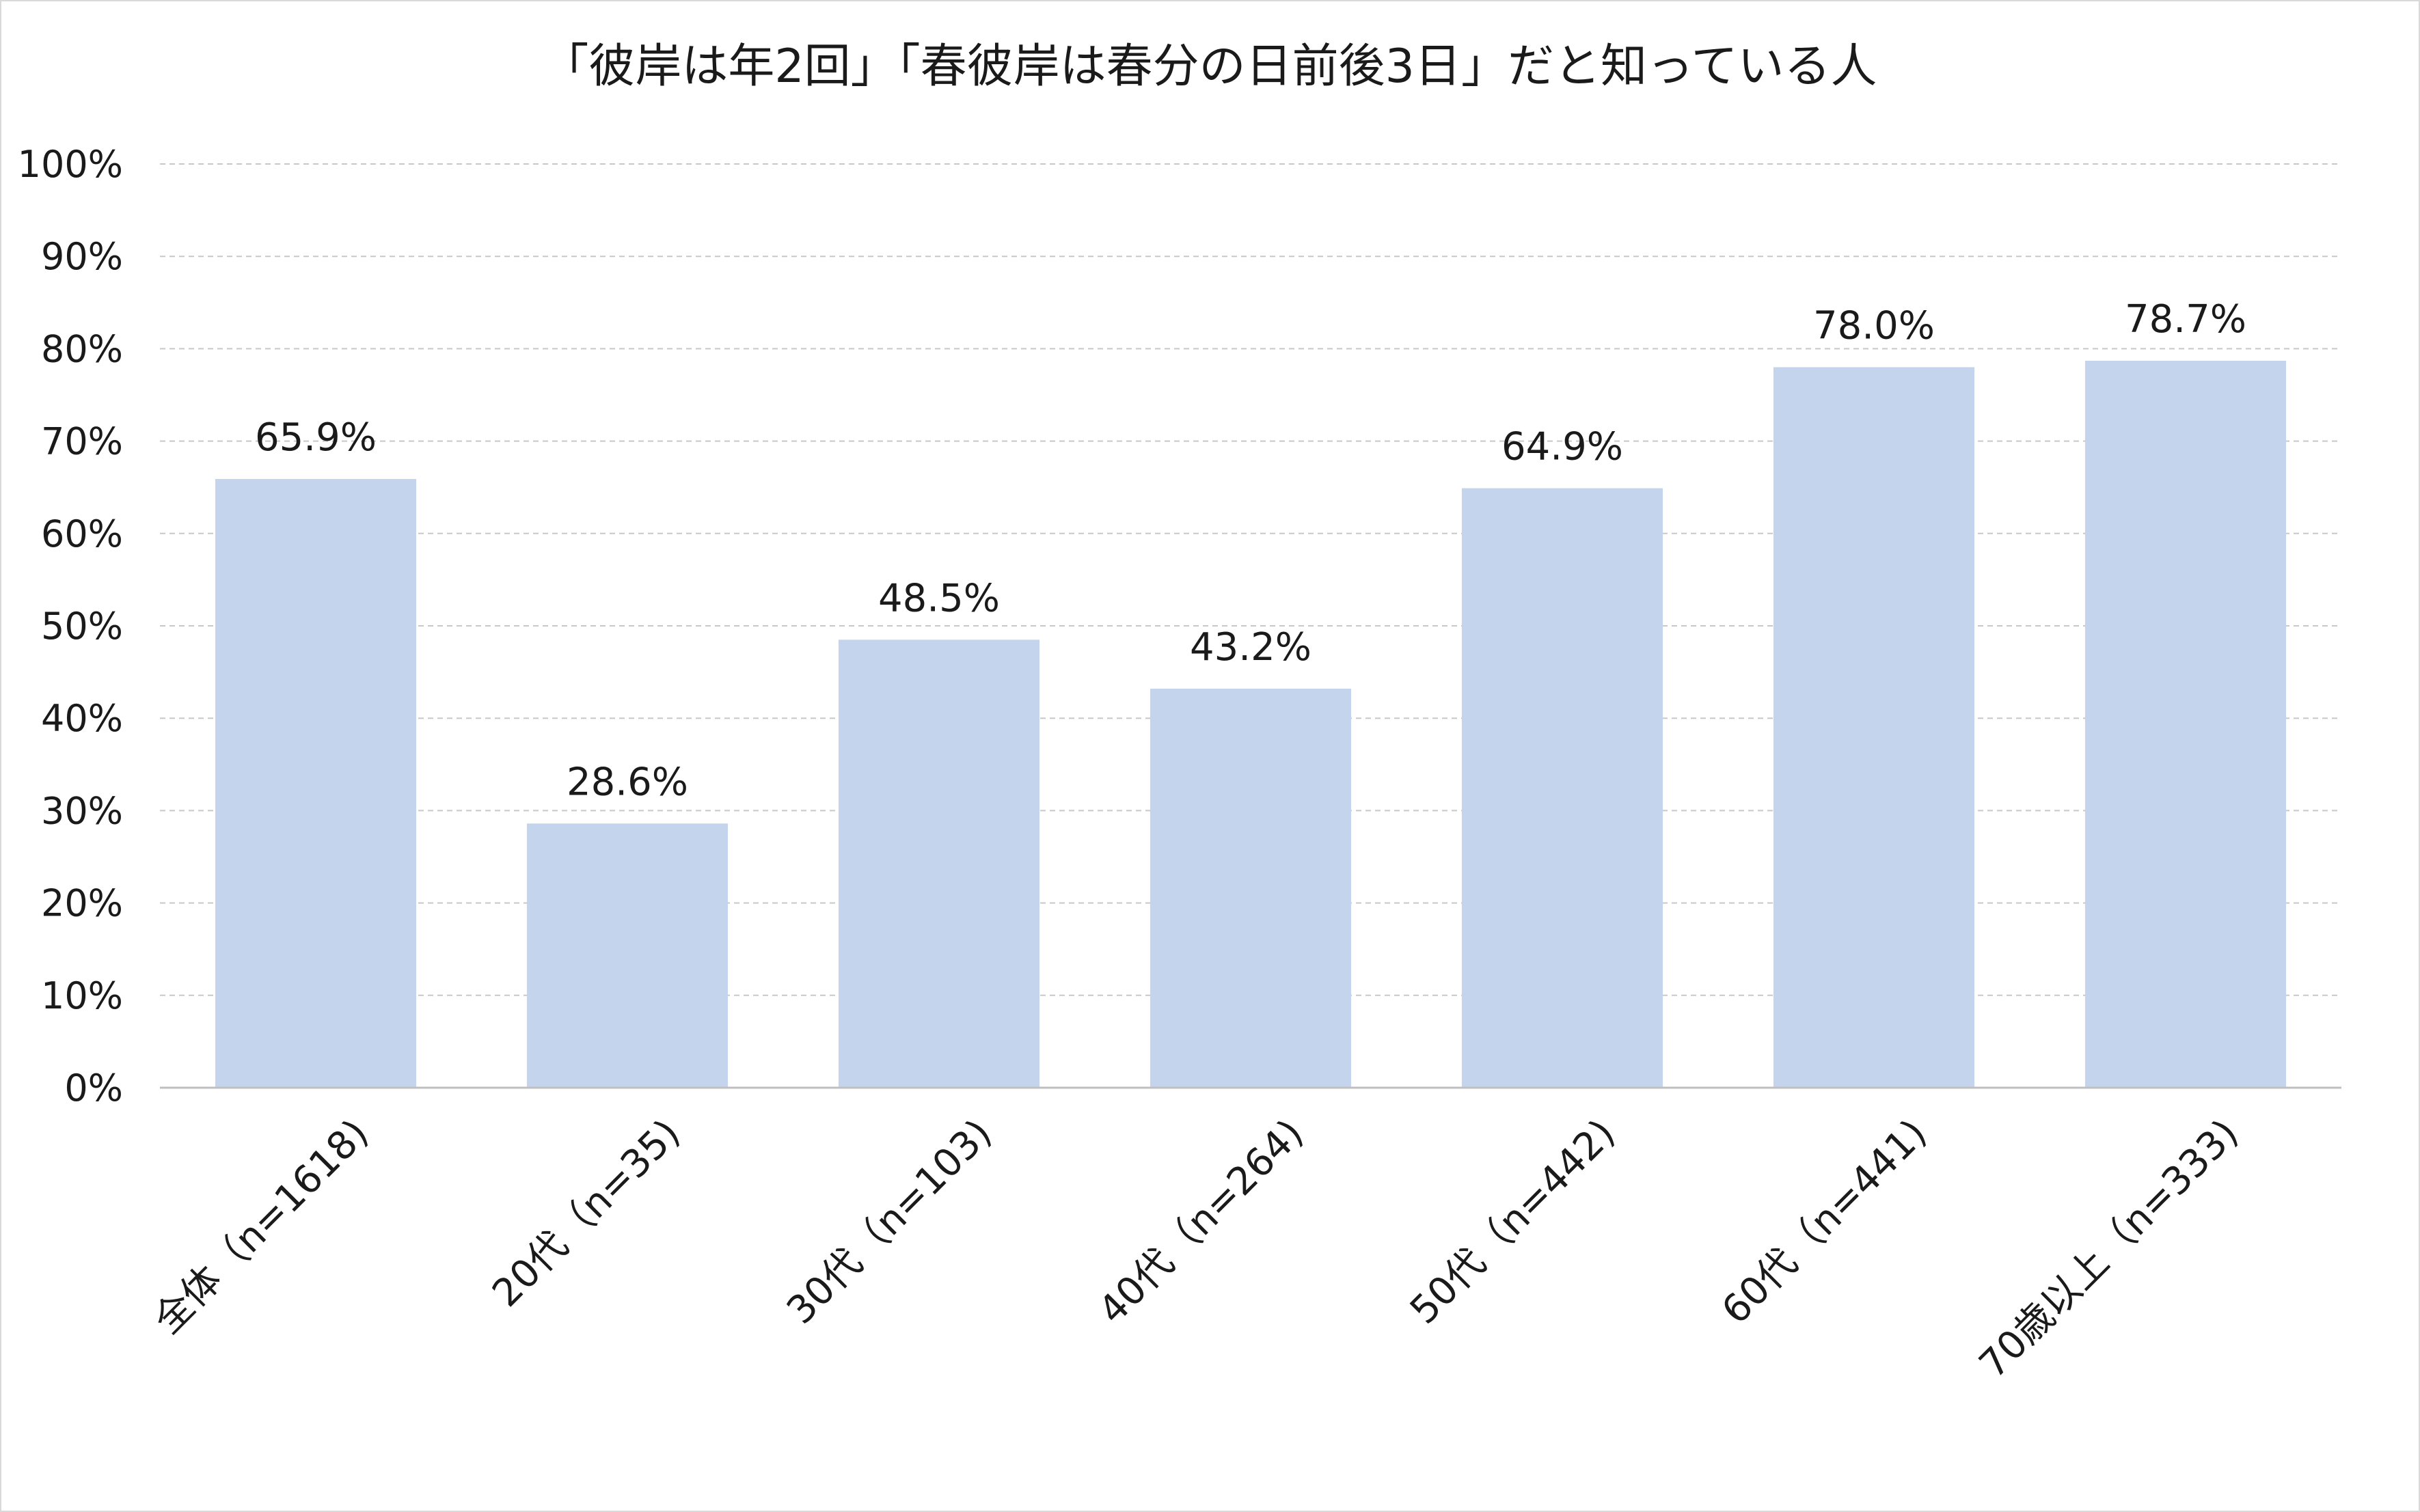  Describe the element at coordinates (70, 164) in the screenshot. I see `y-tick-label: 100%` at that location.